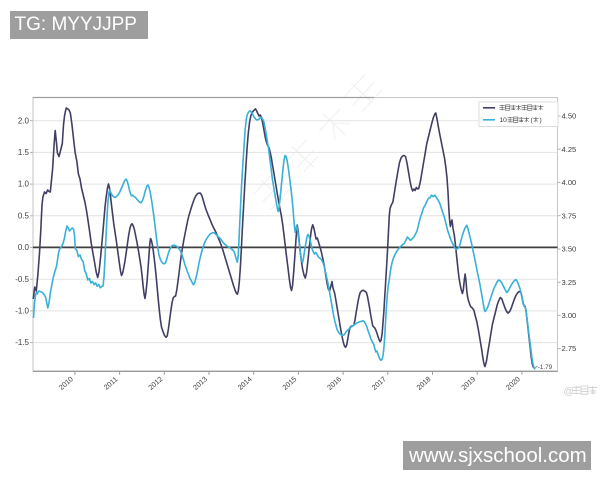 The width and height of the screenshot is (600, 485). What do you see at coordinates (569, 182) in the screenshot?
I see `svg-text: 4.00` at bounding box center [569, 182].